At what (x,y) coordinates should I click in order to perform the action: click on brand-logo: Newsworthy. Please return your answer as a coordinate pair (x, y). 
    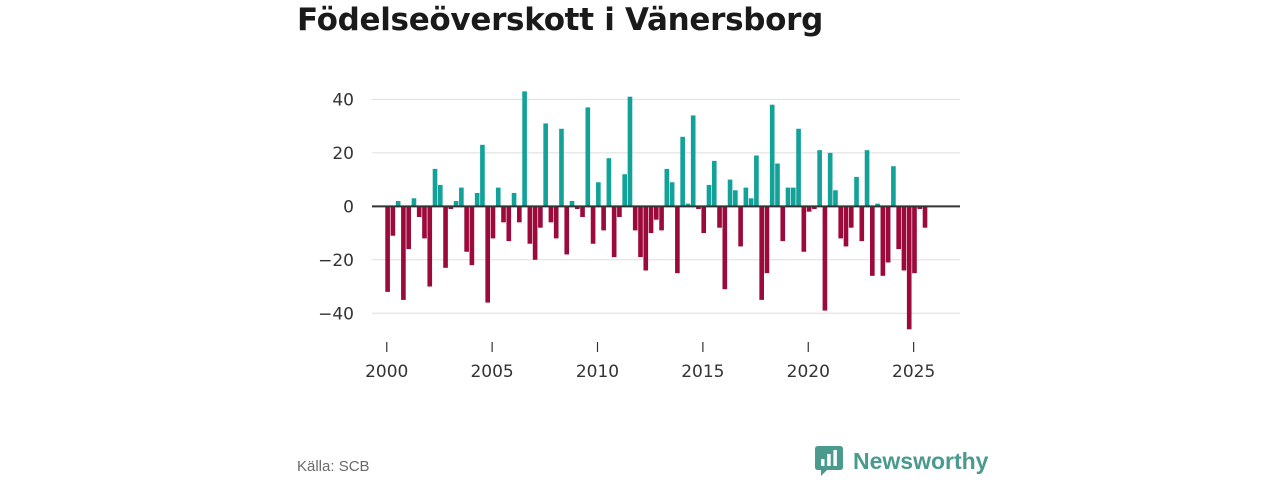
    Looking at the image, I should click on (901, 461).